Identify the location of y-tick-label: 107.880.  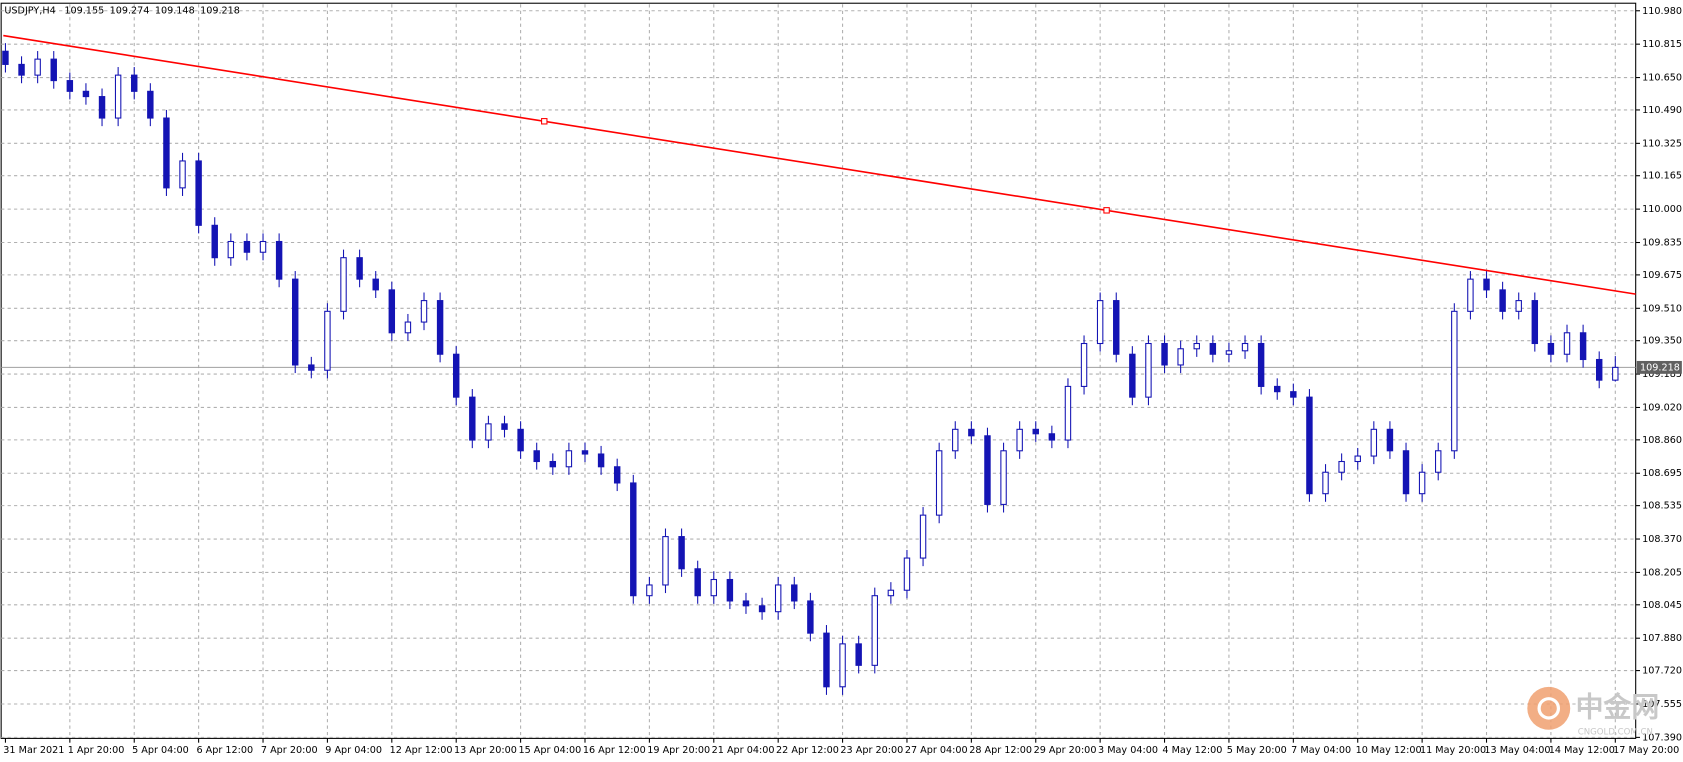
(1662, 638).